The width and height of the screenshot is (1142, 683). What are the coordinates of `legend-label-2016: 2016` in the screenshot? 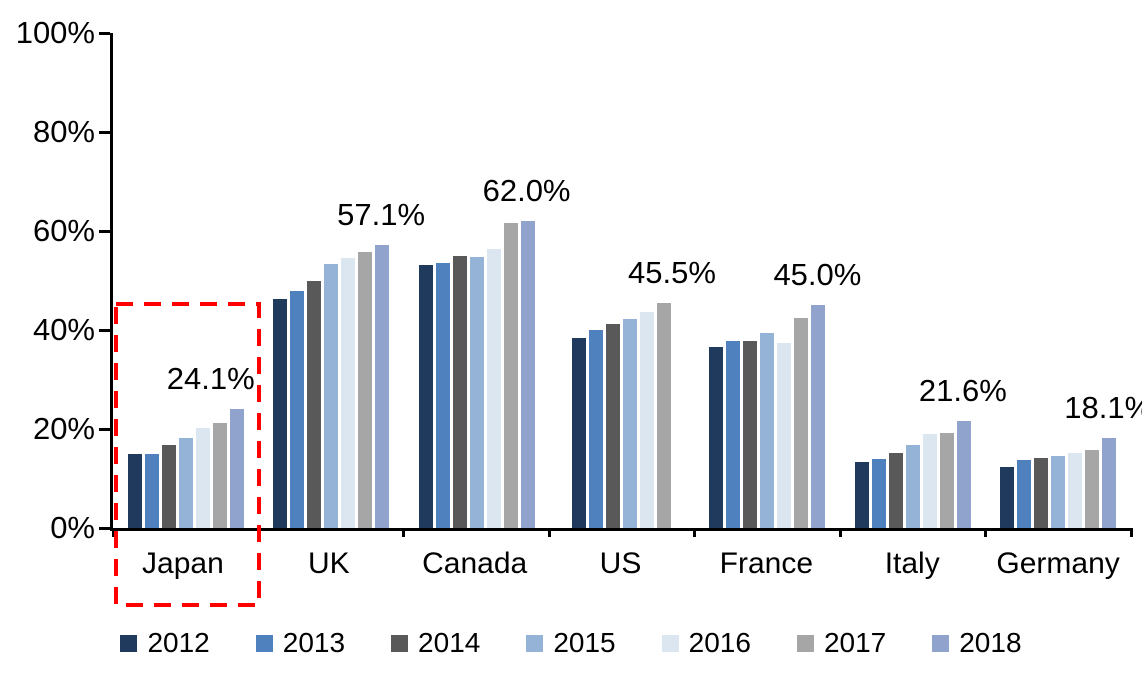 It's located at (719, 642).